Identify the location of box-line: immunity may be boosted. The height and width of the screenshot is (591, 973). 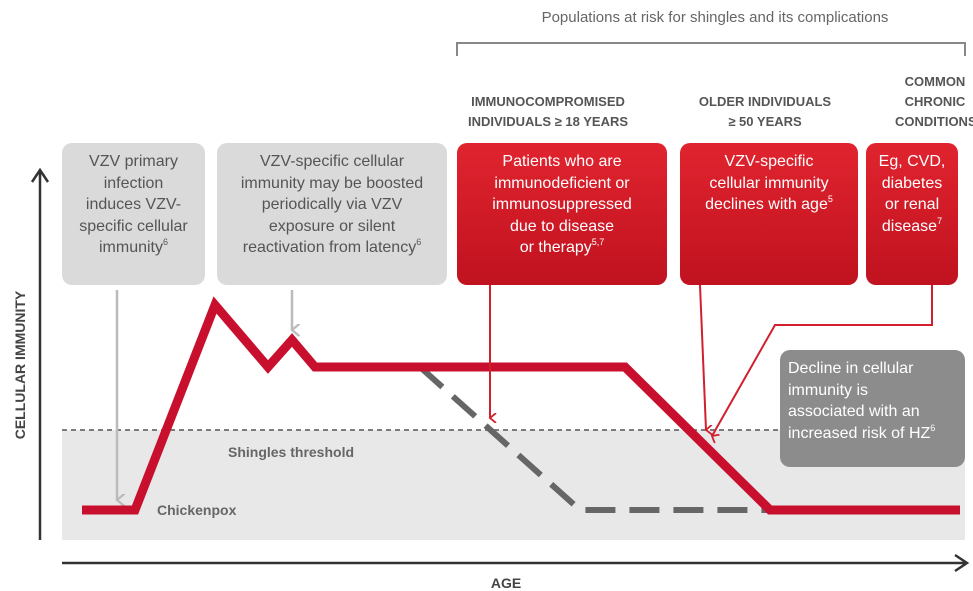
(332, 184).